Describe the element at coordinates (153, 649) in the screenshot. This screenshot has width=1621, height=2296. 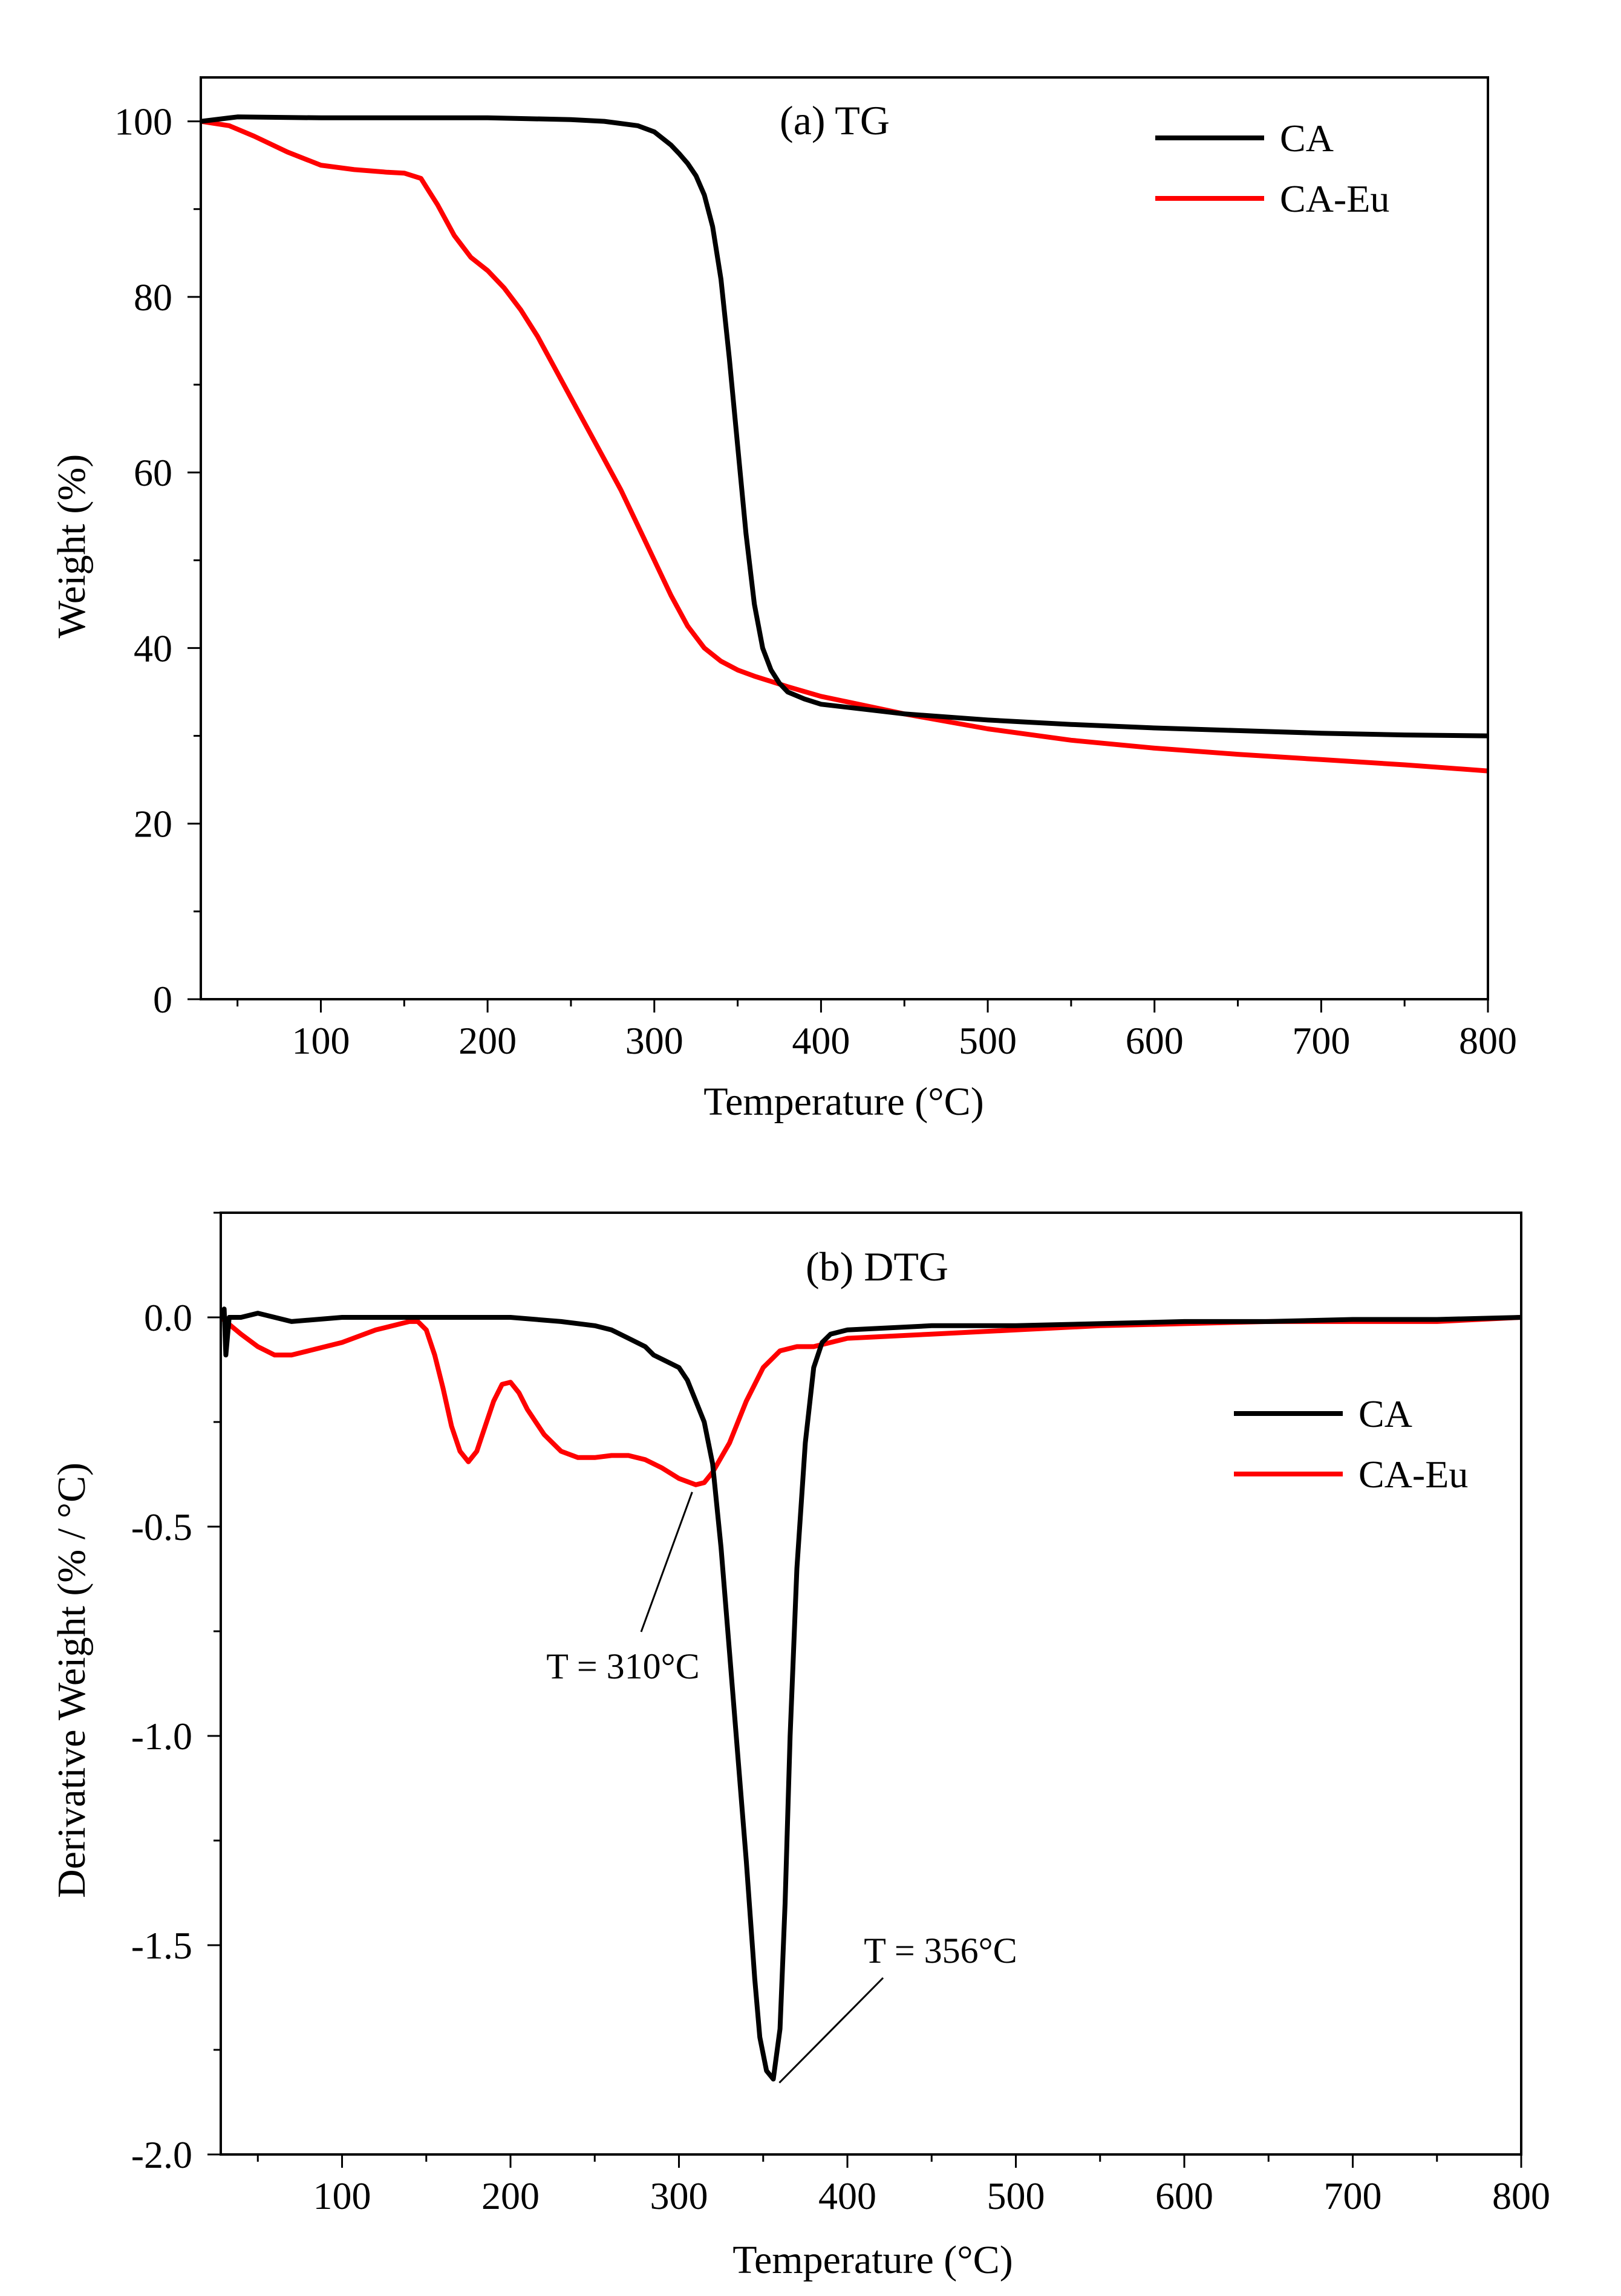
I see `tg-y-tick-label: 40` at that location.